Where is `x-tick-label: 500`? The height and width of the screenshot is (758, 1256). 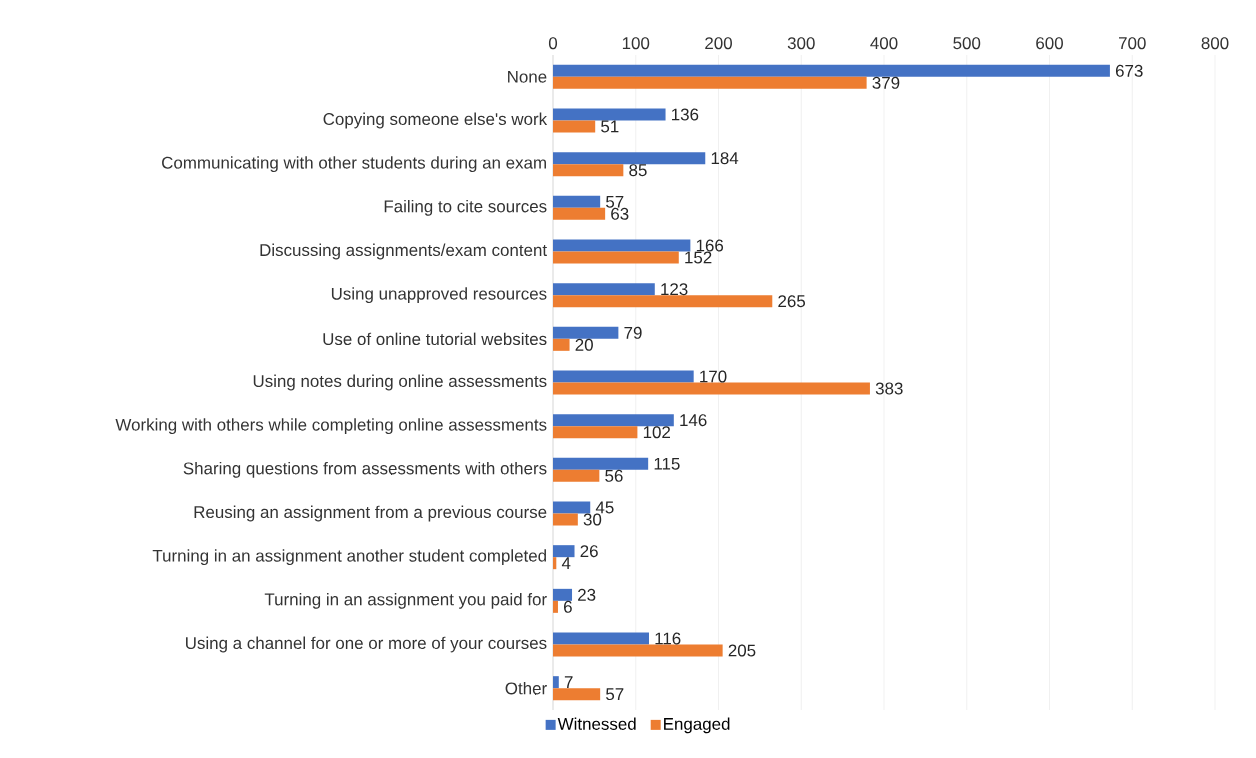
x-tick-label: 500 is located at coordinates (967, 43).